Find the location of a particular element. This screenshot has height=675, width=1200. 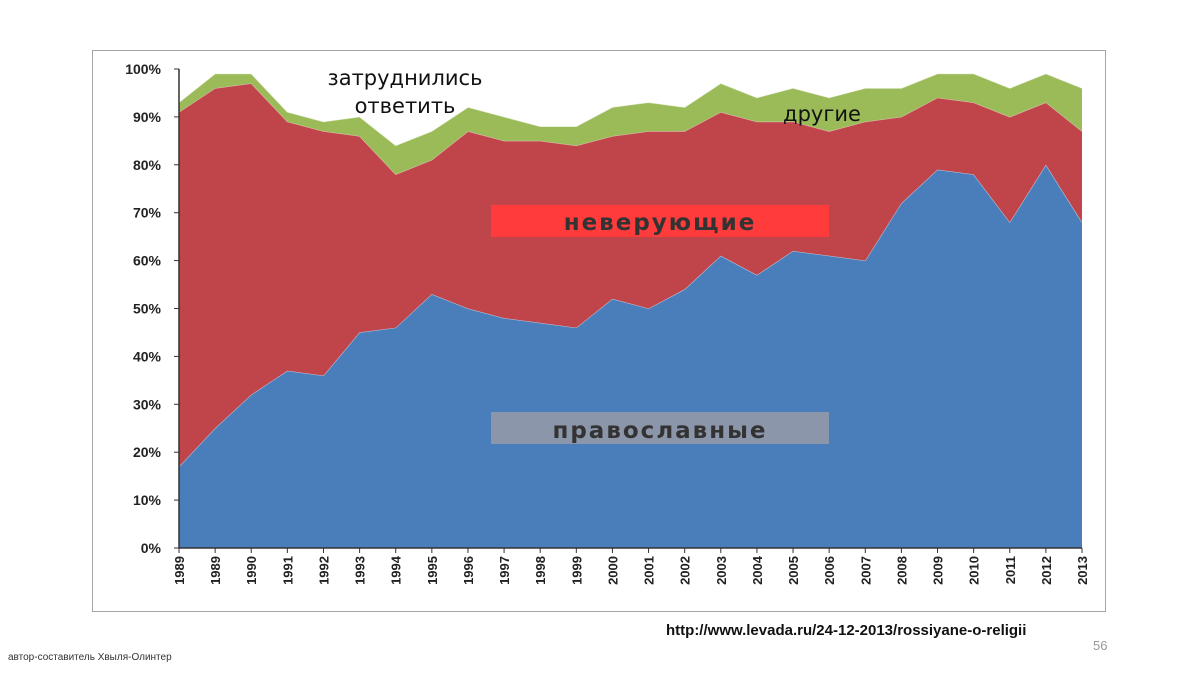

x-tick-label: 1994 is located at coordinates (396, 570).